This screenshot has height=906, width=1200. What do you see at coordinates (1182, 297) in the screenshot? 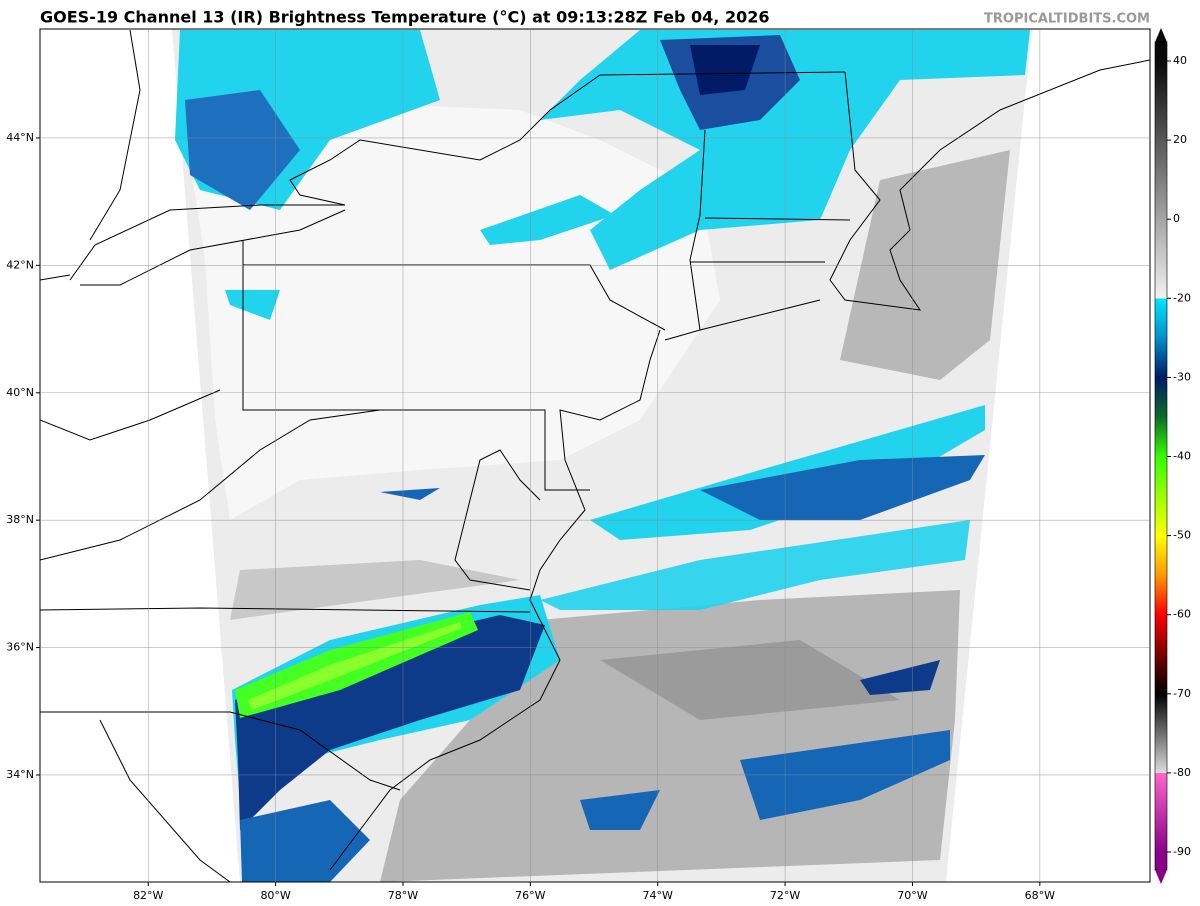
I see `colorbar-tick-label: -20` at bounding box center [1182, 297].